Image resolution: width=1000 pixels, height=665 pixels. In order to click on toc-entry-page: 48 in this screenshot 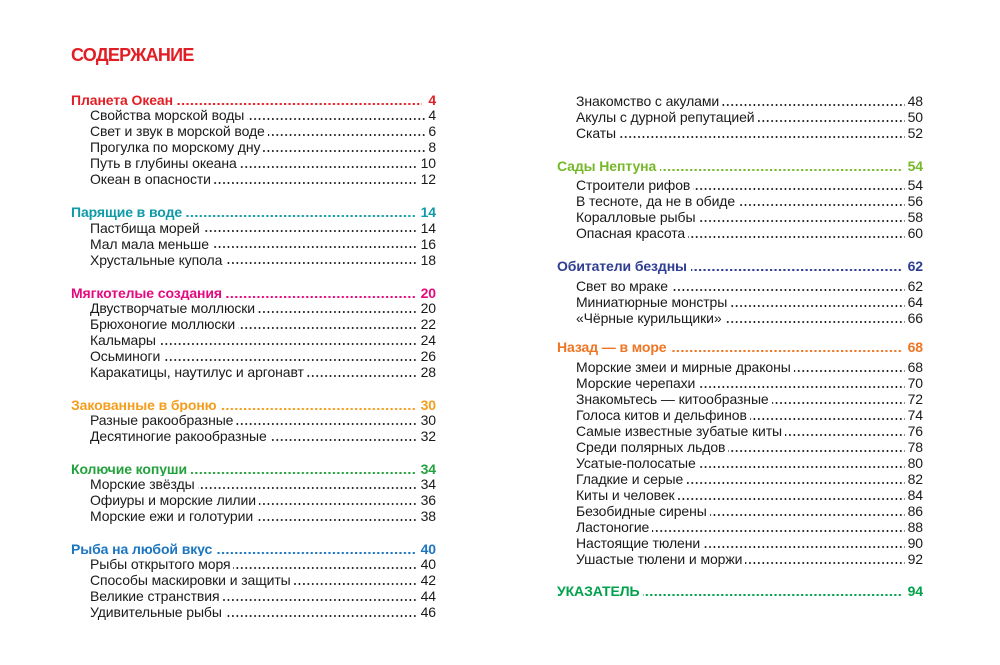, I will do `click(913, 100)`.